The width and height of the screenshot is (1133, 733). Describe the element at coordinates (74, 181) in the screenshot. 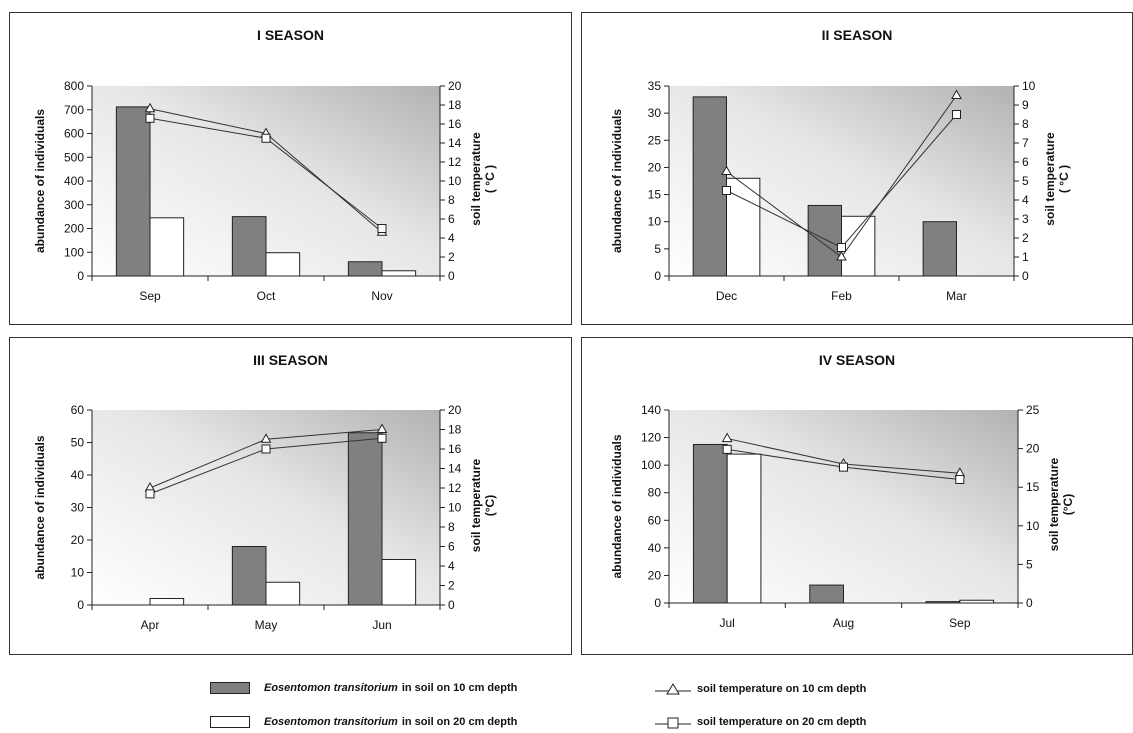

I see `y-tick-label: 400` at that location.